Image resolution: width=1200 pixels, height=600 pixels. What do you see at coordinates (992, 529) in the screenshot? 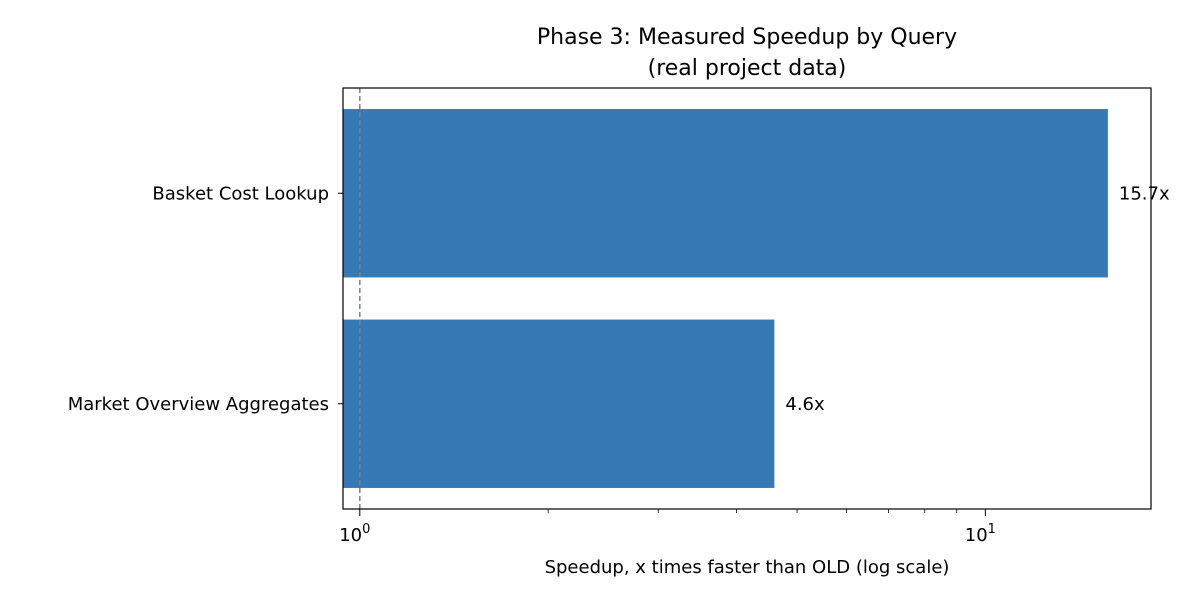
I see `x-tick-label-exponent: 1` at bounding box center [992, 529].